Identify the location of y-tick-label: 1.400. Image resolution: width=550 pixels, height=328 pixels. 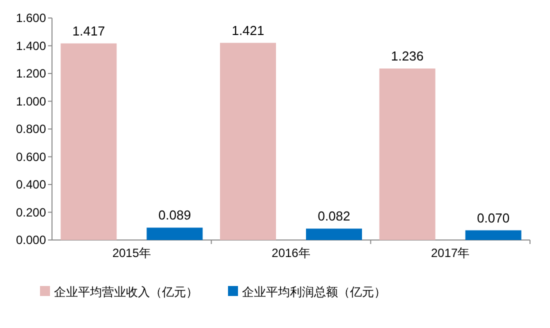
(31, 45).